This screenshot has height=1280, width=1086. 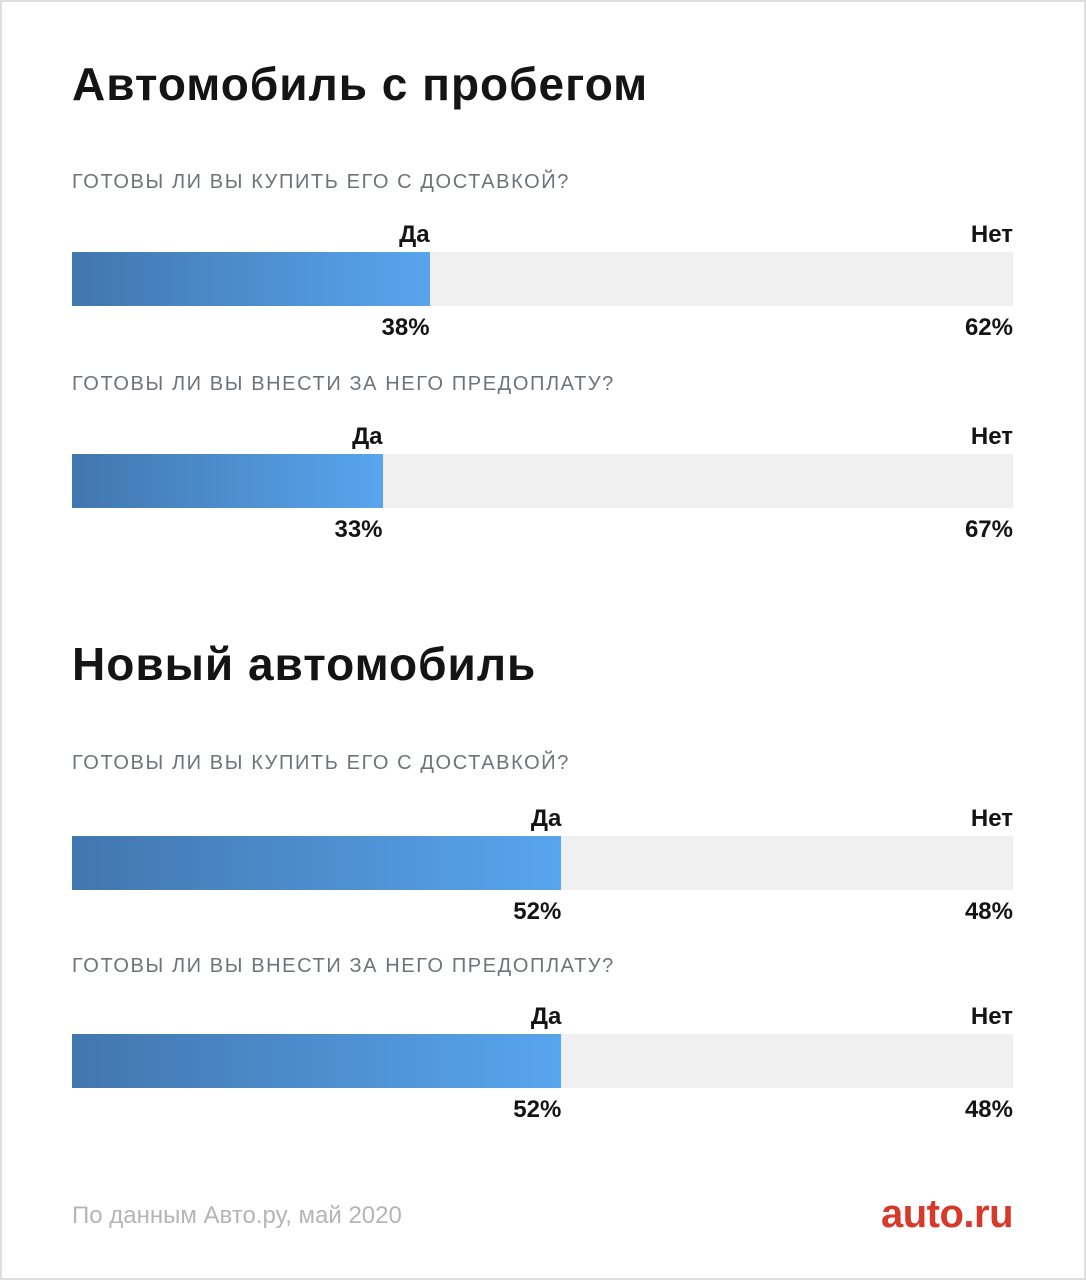 What do you see at coordinates (542, 328) in the screenshot?
I see `bar-values: 38% 62%` at bounding box center [542, 328].